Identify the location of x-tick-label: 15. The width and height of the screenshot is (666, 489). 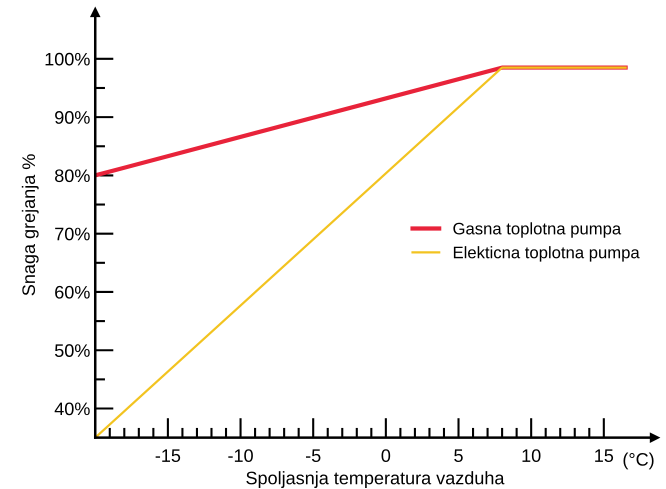
(604, 455).